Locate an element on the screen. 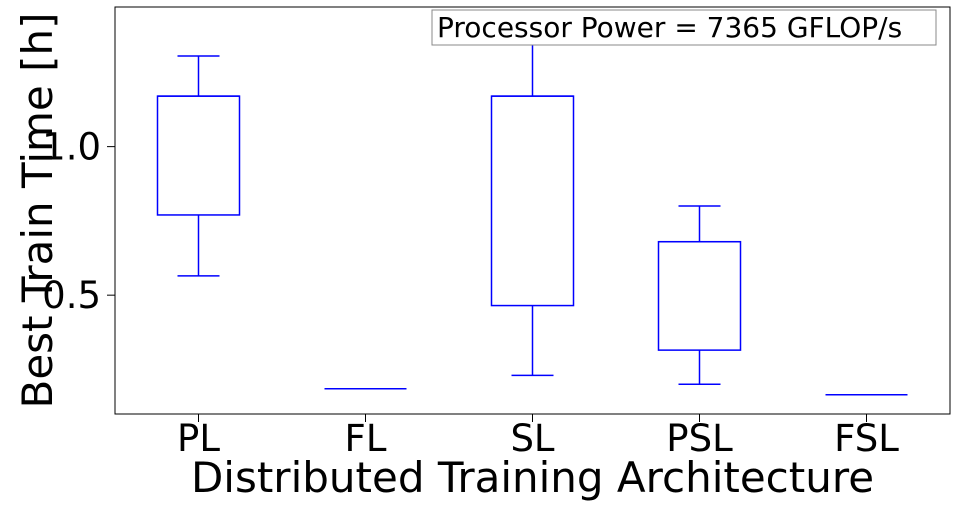 This screenshot has height=507, width=958. y-tick-label: 1.0 is located at coordinates (71, 147).